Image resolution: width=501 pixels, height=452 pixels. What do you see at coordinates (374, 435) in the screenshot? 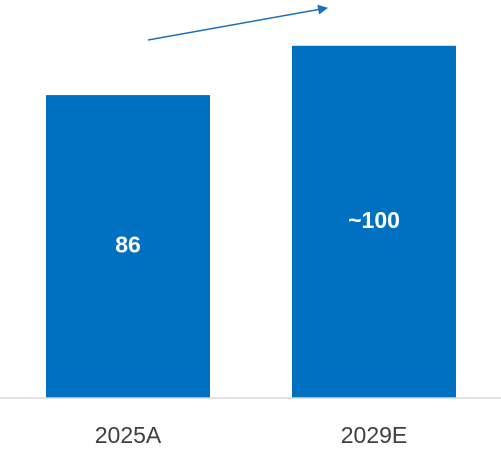
I see `x-tick-label-2029e: 2029E` at bounding box center [374, 435].